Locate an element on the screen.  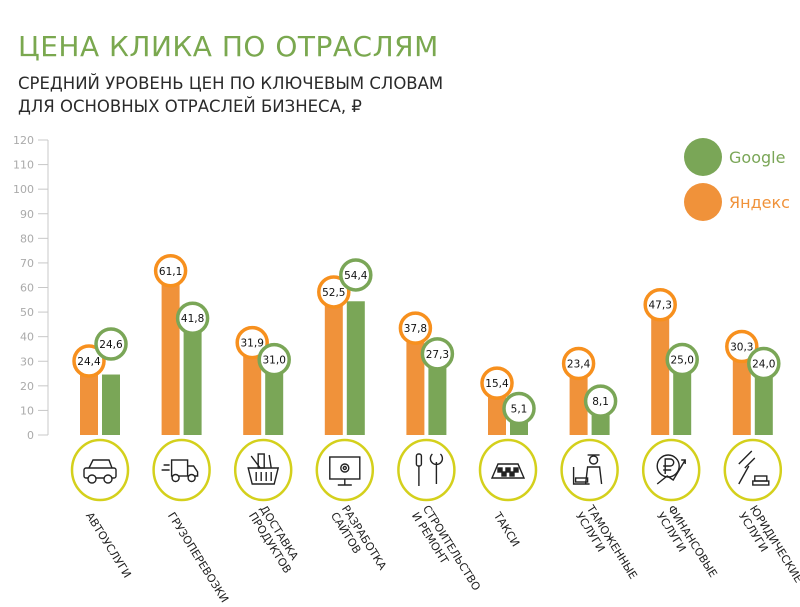
data-label-google: 31,0 is located at coordinates (274, 359).